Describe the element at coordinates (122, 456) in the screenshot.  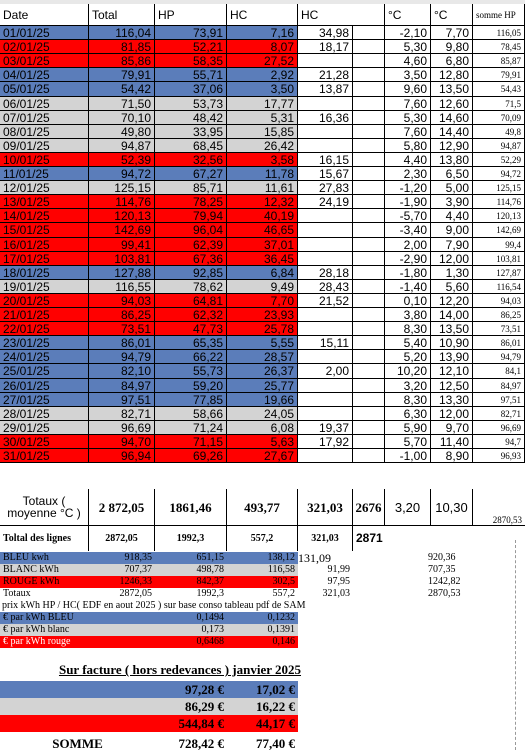
I see `row-total: 96,94` at that location.